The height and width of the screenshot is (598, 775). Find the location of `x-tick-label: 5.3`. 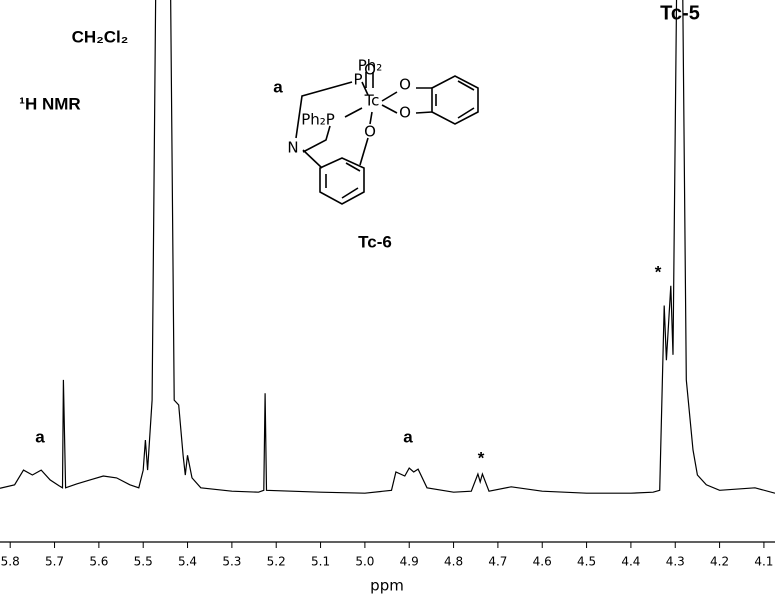

x-tick-label: 5.3 is located at coordinates (231, 562).